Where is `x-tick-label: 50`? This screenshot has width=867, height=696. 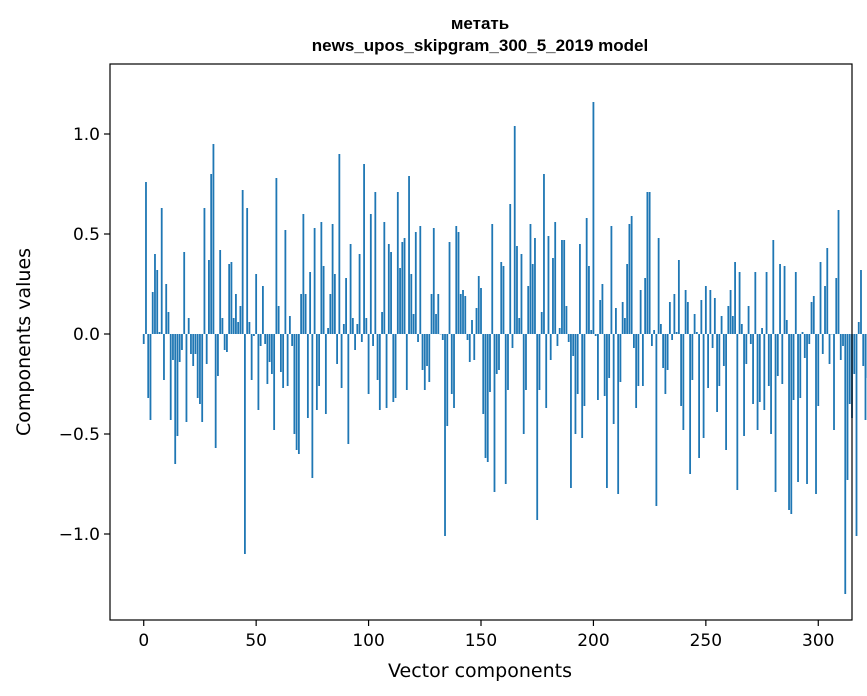 x-tick-label: 50 is located at coordinates (256, 641).